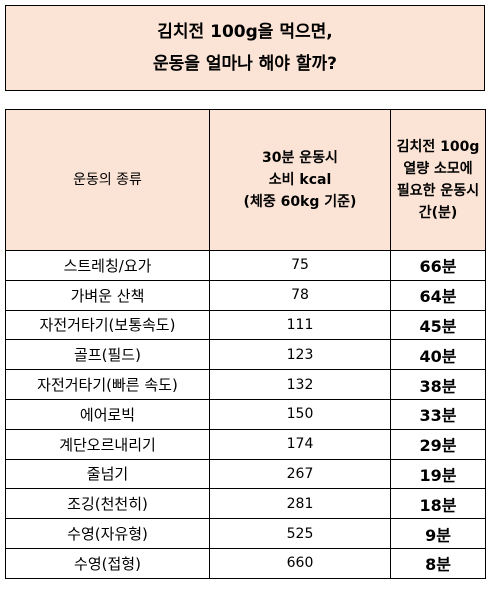 The image size is (502, 593). I want to click on exercise-name: 자전거타기(빠른 속도), so click(107, 384).